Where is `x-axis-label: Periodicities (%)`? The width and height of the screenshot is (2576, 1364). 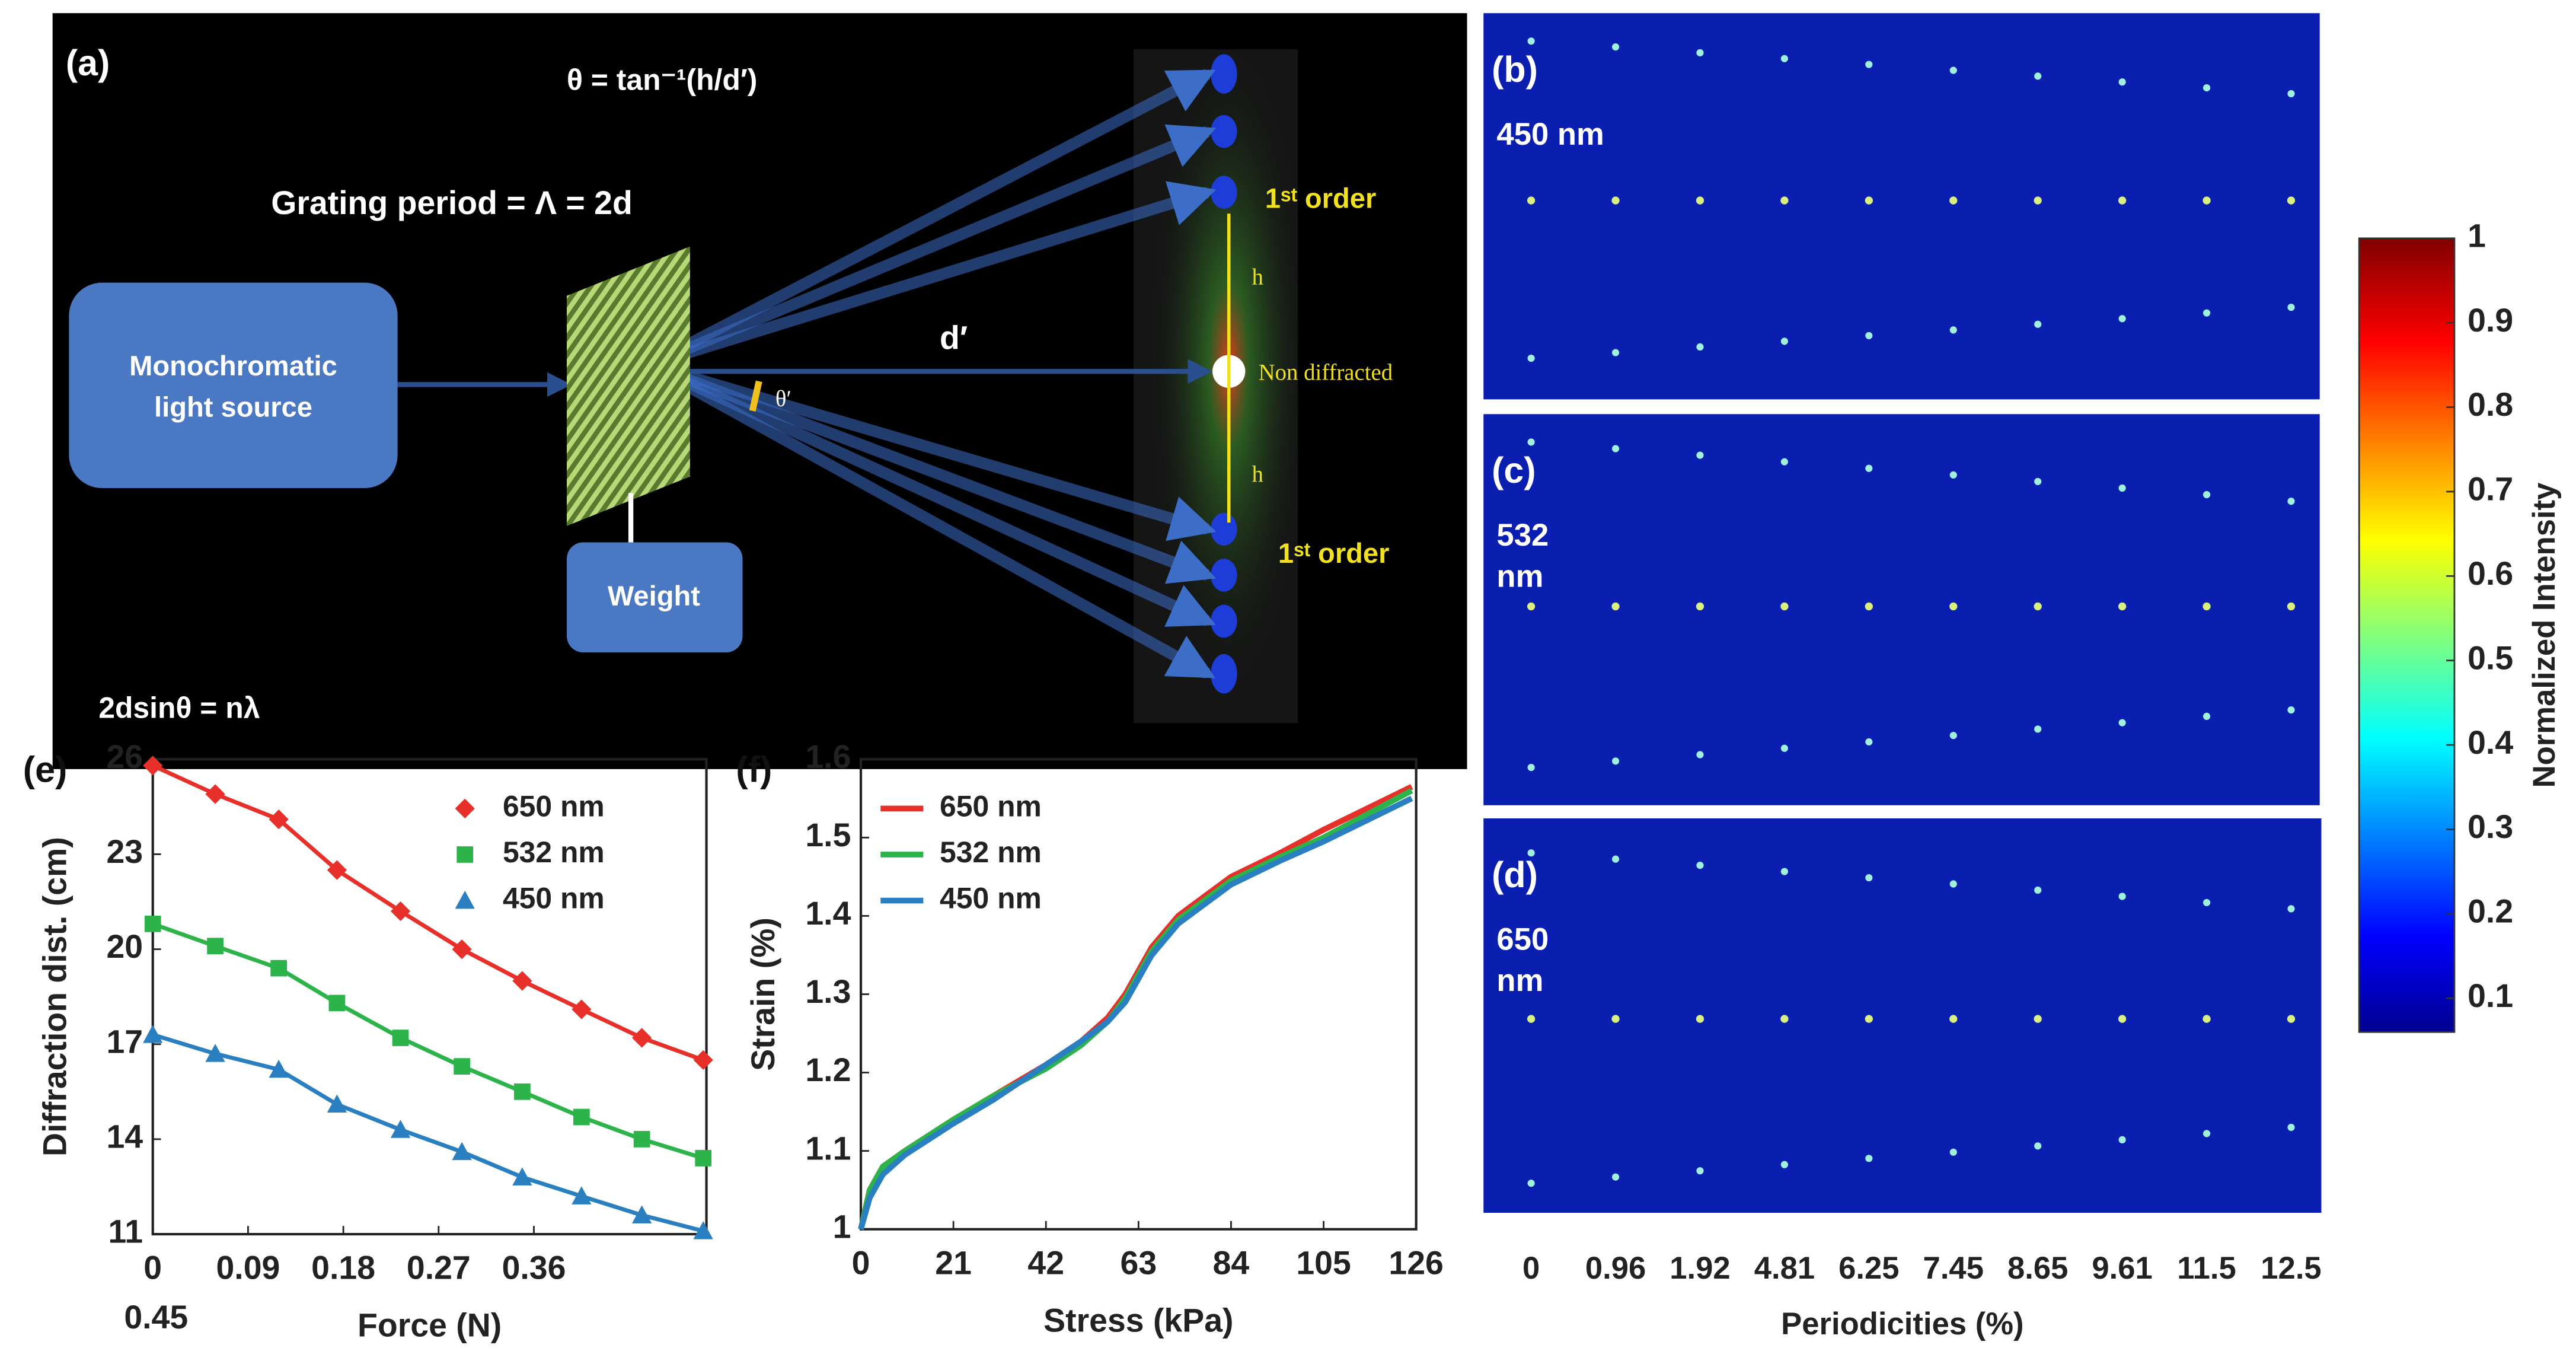 x-axis-label: Periodicities (%) is located at coordinates (1902, 1324).